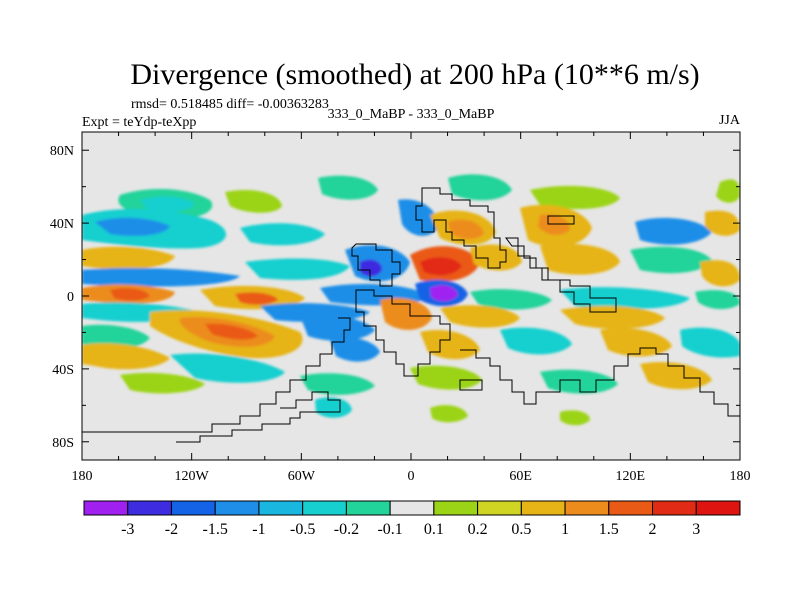 The height and width of the screenshot is (600, 800). What do you see at coordinates (412, 519) in the screenshot?
I see `colorbar: -3 -2 -1.5 -1 -0.5 -0.2 -0.1 0.1 0.2 0.5 1 1.5 2 3` at bounding box center [412, 519].